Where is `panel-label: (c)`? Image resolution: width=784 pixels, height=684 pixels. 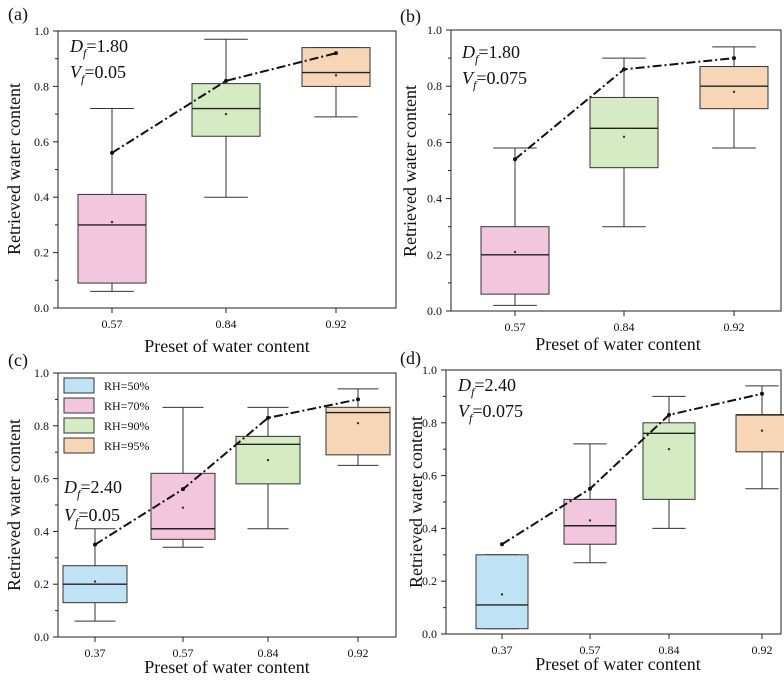
panel-label: (c) is located at coordinates (18, 360).